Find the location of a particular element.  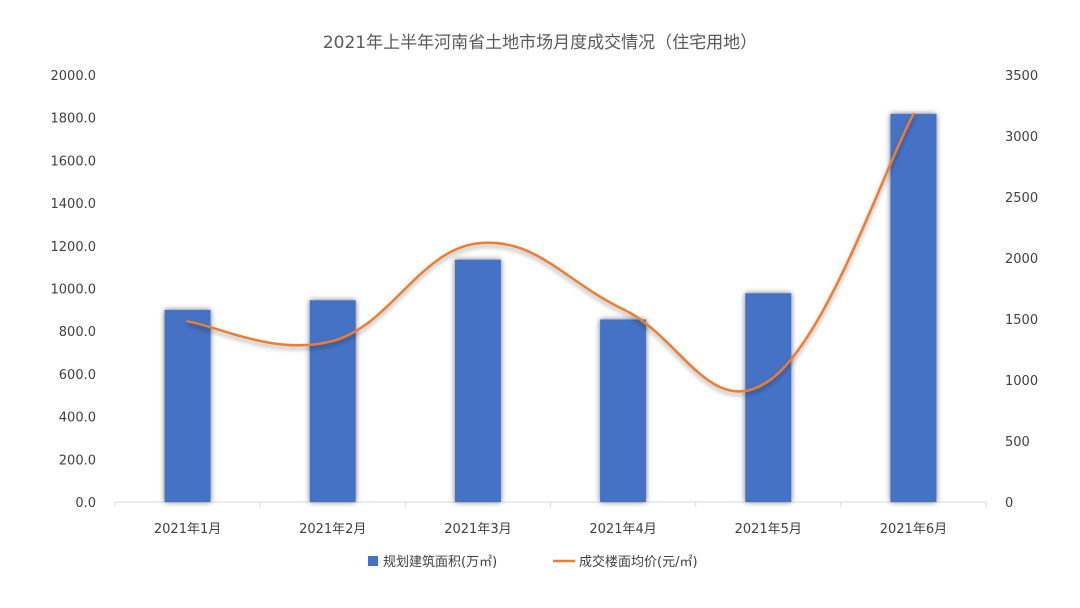

x-tick-label: 2021年1月 is located at coordinates (187, 529).